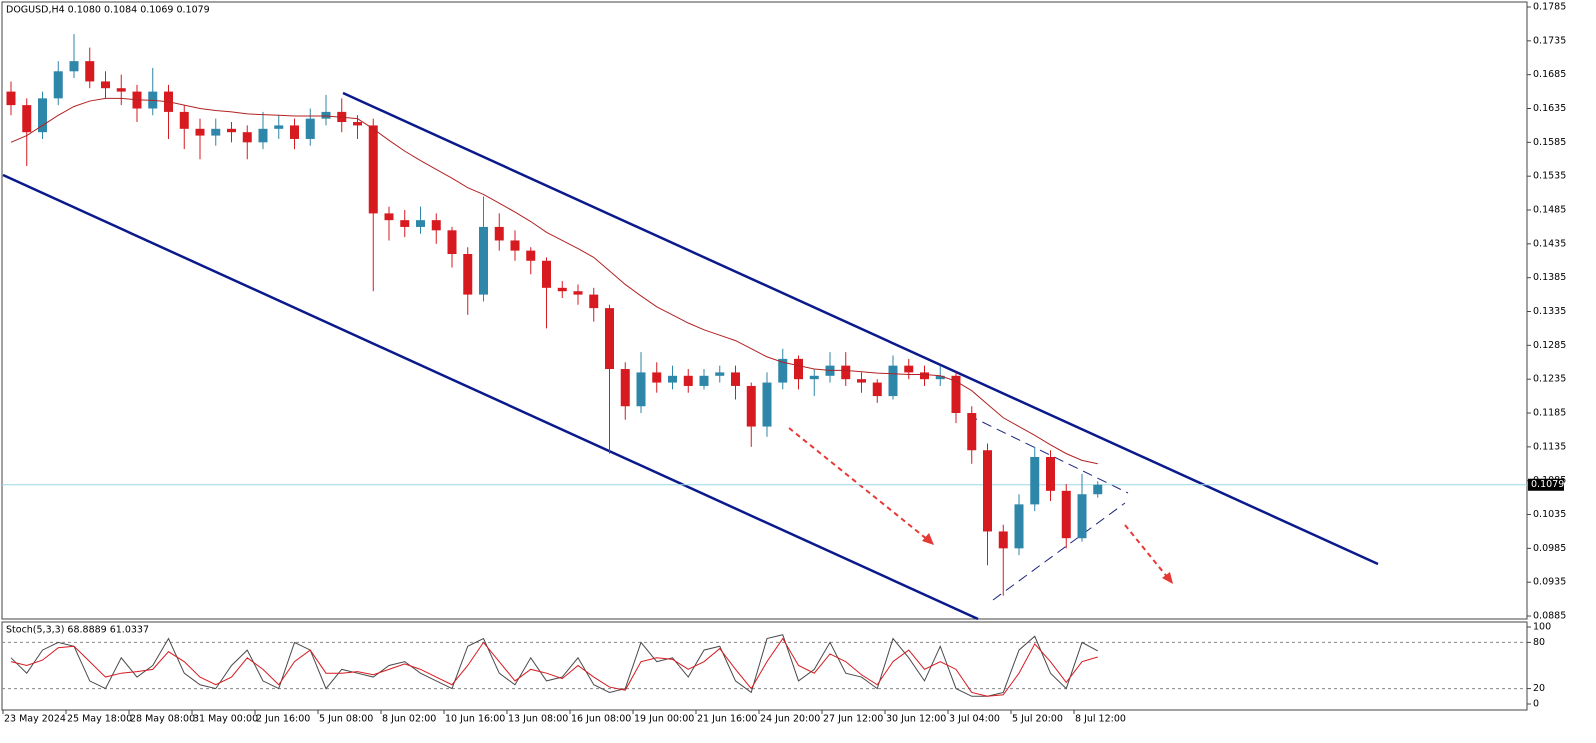  Describe the element at coordinates (1549, 582) in the screenshot. I see `y-tick-label: 0.0935` at that location.